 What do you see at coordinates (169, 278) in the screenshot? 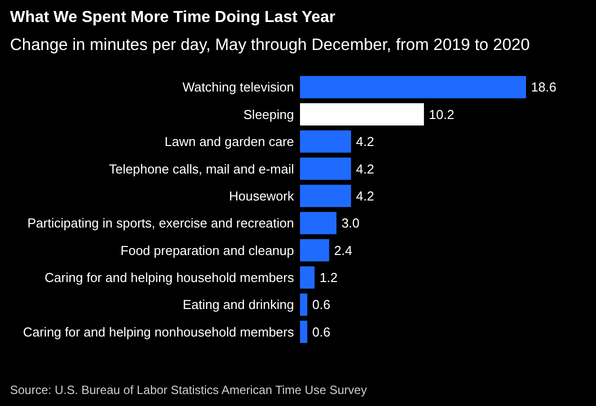
I see `y-tick-label: Caring for and helping household members` at bounding box center [169, 278].